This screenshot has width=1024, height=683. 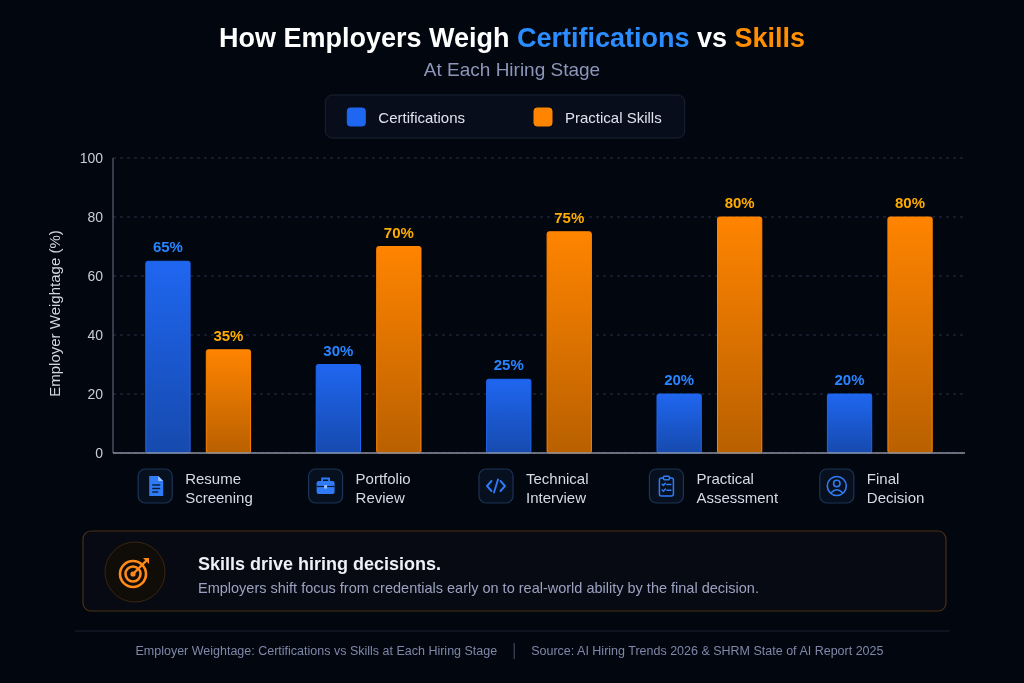 What do you see at coordinates (398, 232) in the screenshot?
I see `data-label: 70%` at bounding box center [398, 232].